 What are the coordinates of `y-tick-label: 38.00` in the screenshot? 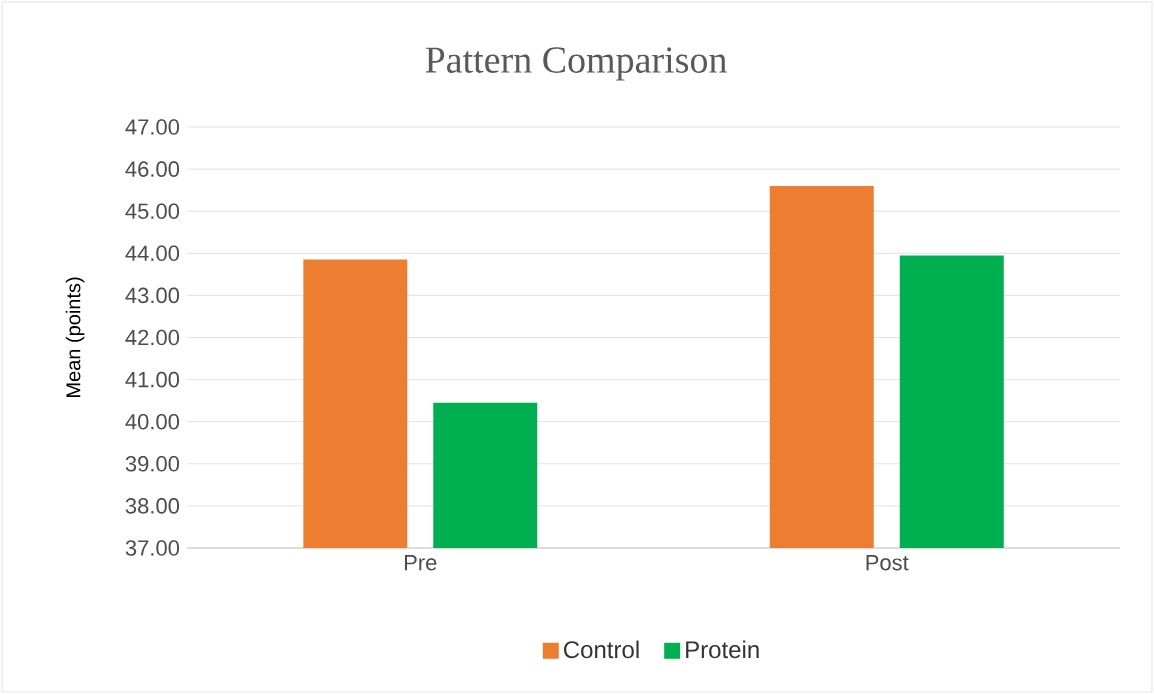 It's located at (152, 506).